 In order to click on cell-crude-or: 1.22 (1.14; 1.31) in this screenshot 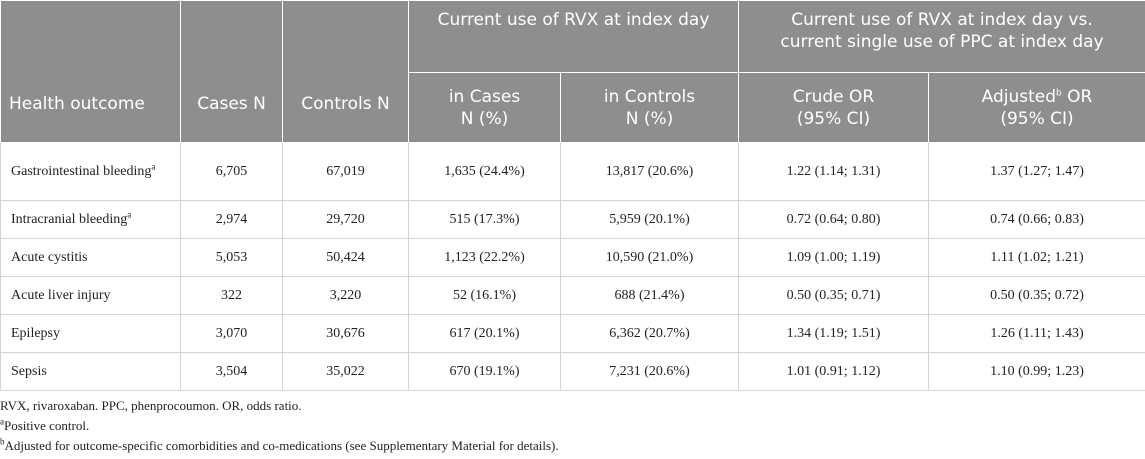, I will do `click(833, 171)`.